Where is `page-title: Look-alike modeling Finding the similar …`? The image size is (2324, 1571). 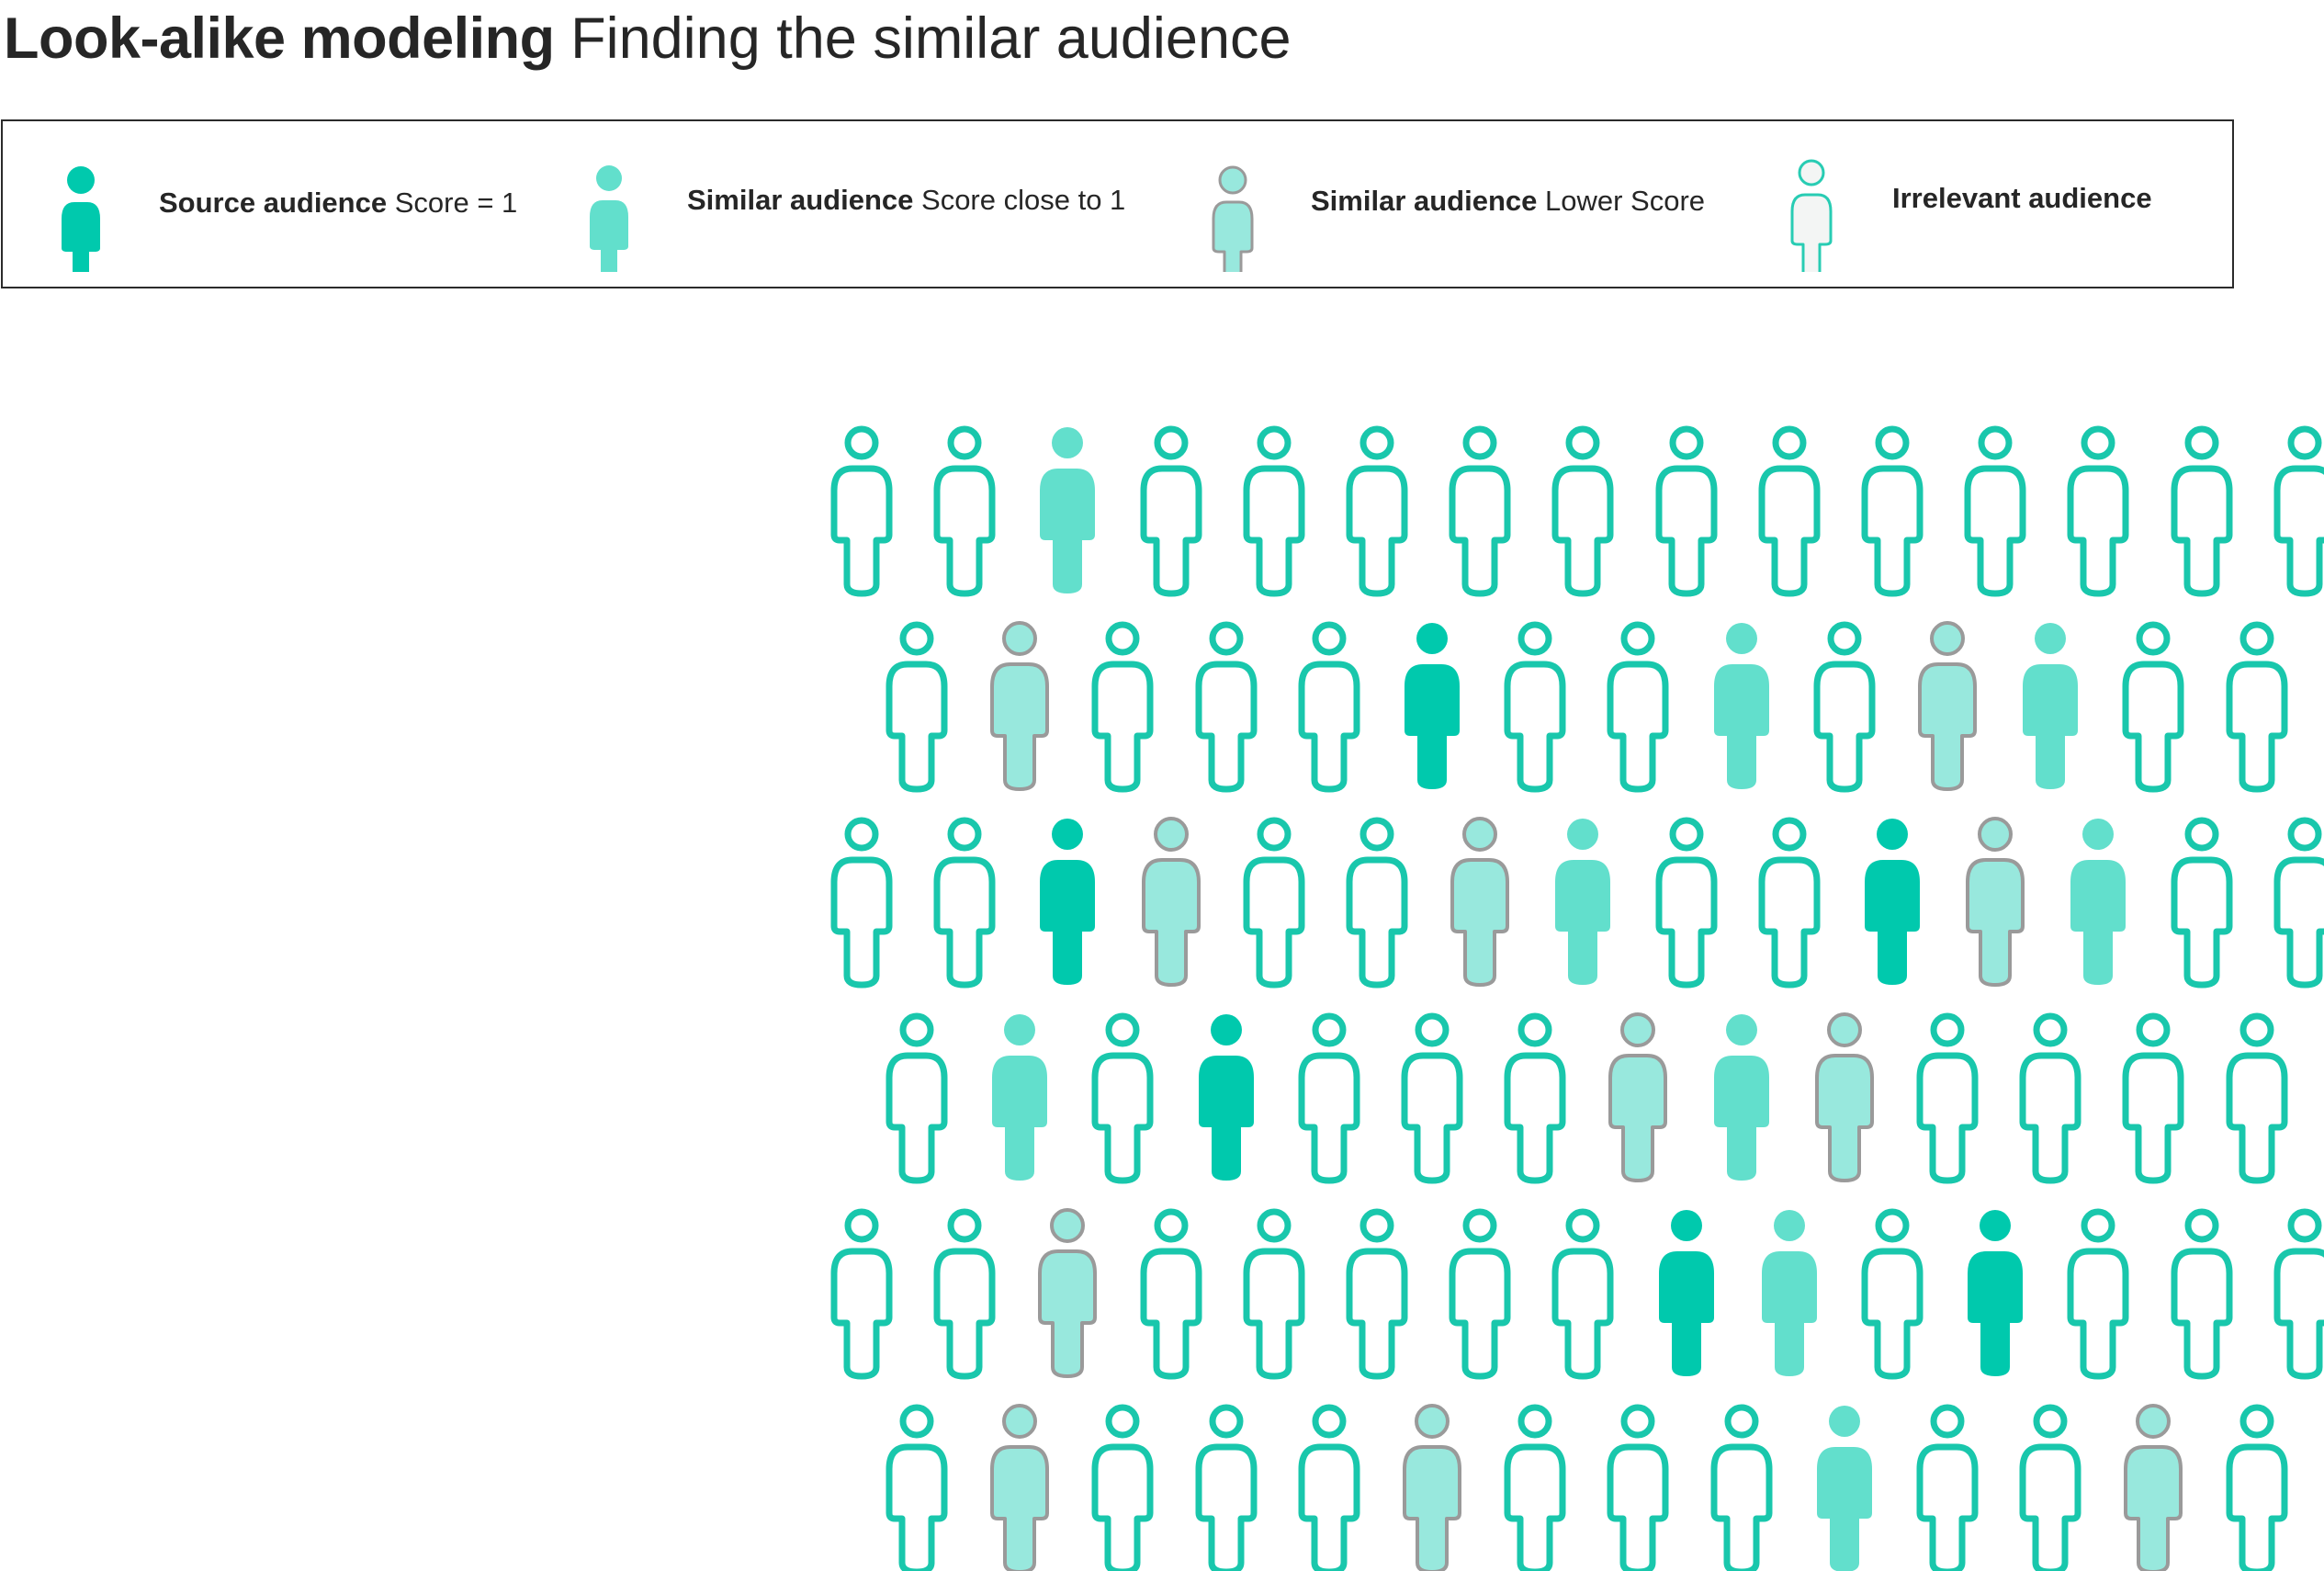
page-title: Look-alike modeling Finding the similar … is located at coordinates (648, 39).